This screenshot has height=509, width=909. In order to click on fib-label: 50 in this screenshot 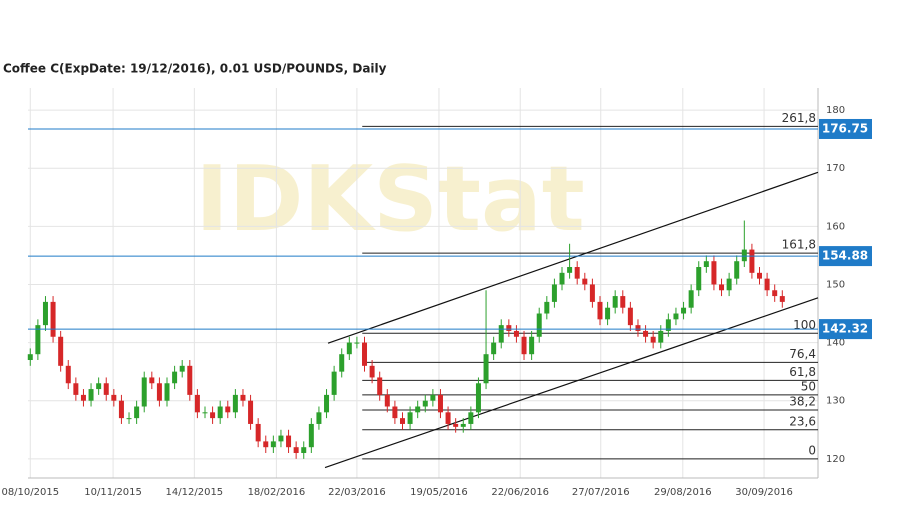, I will do `click(808, 386)`.